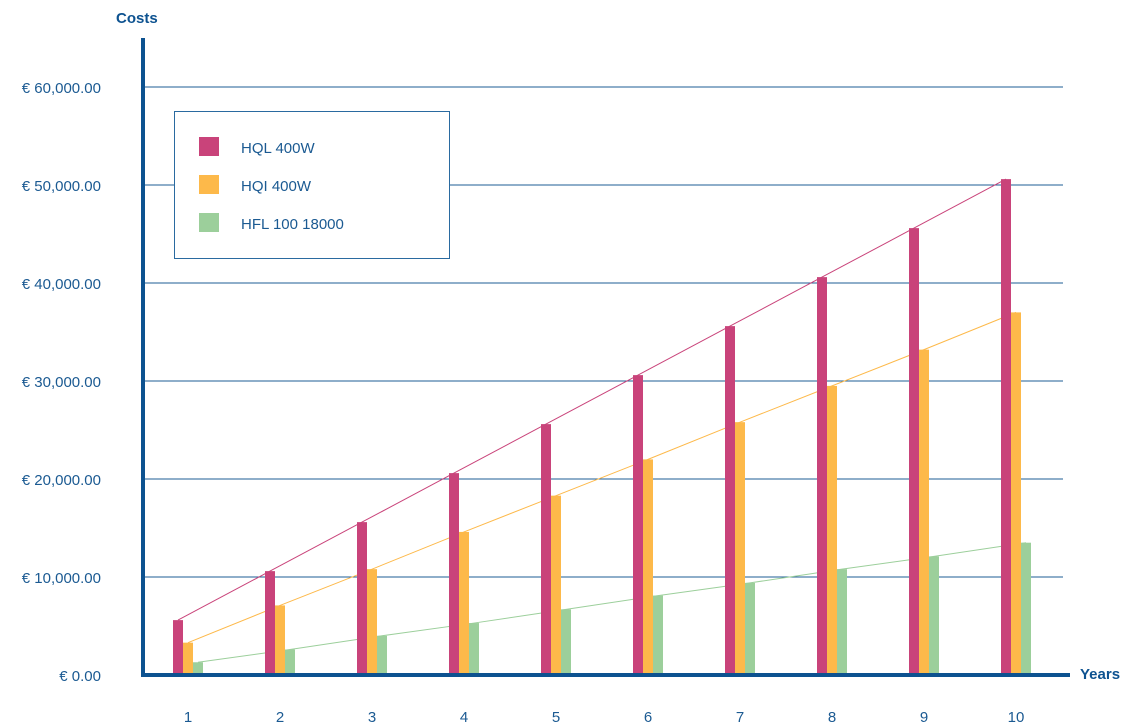 The height and width of the screenshot is (726, 1130). What do you see at coordinates (556, 717) in the screenshot?
I see `x-tick-label-4: 5` at bounding box center [556, 717].